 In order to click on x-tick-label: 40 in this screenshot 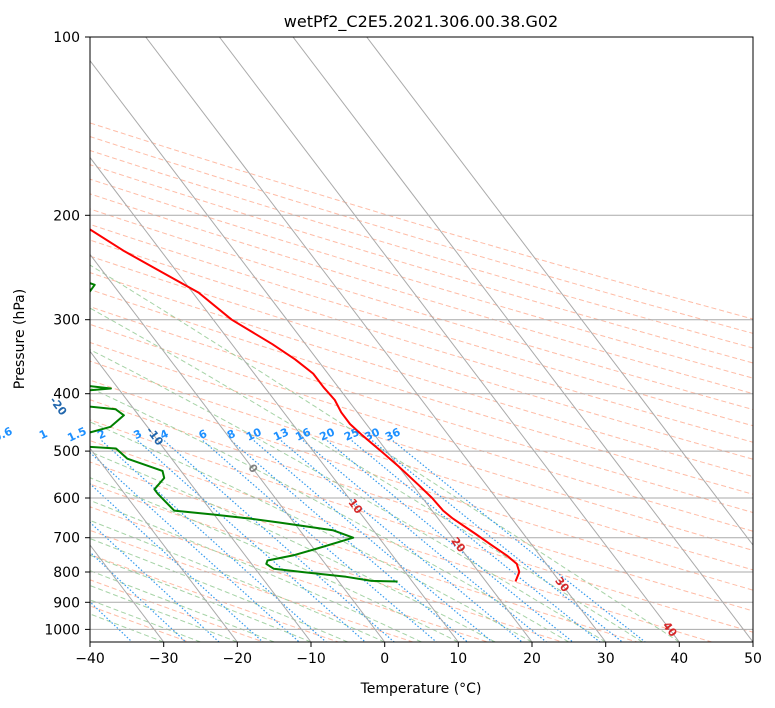, I will do `click(679, 659)`.